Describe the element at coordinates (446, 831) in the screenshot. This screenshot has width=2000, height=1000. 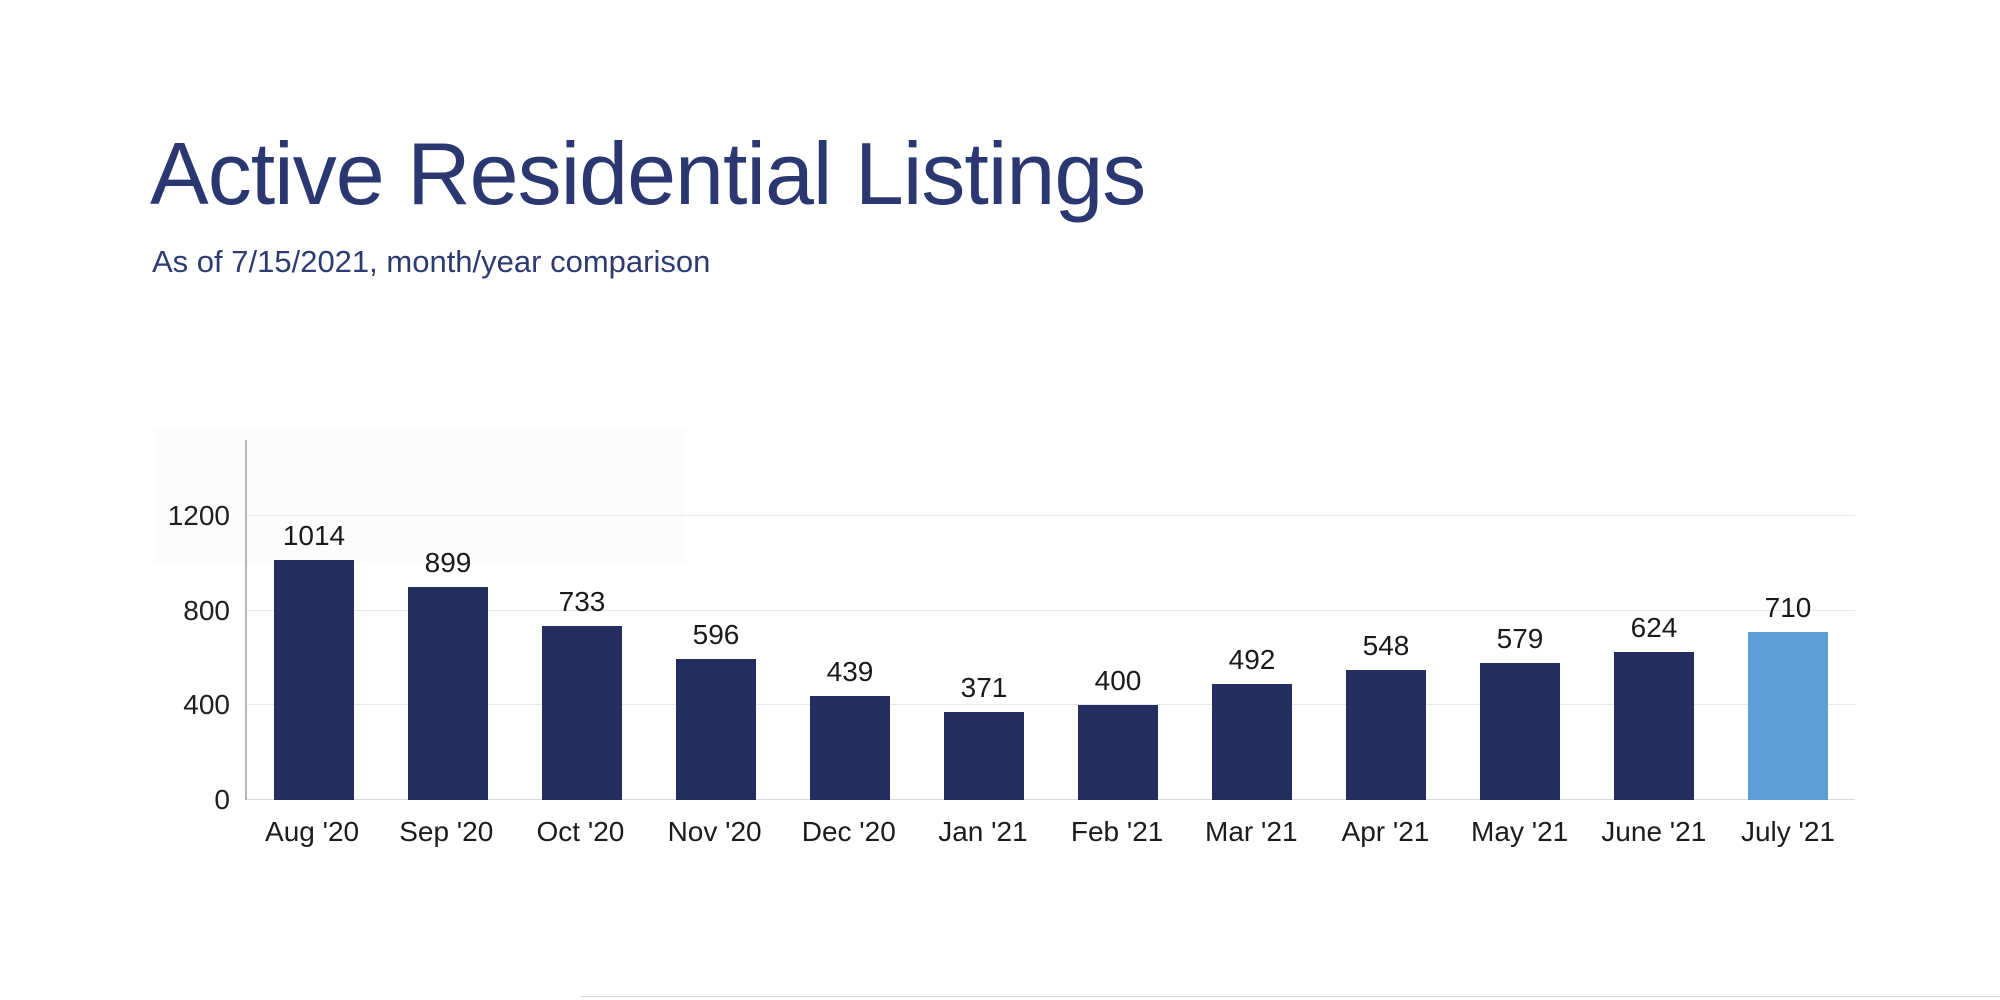
I see `x-axis-label: Sep '20` at that location.